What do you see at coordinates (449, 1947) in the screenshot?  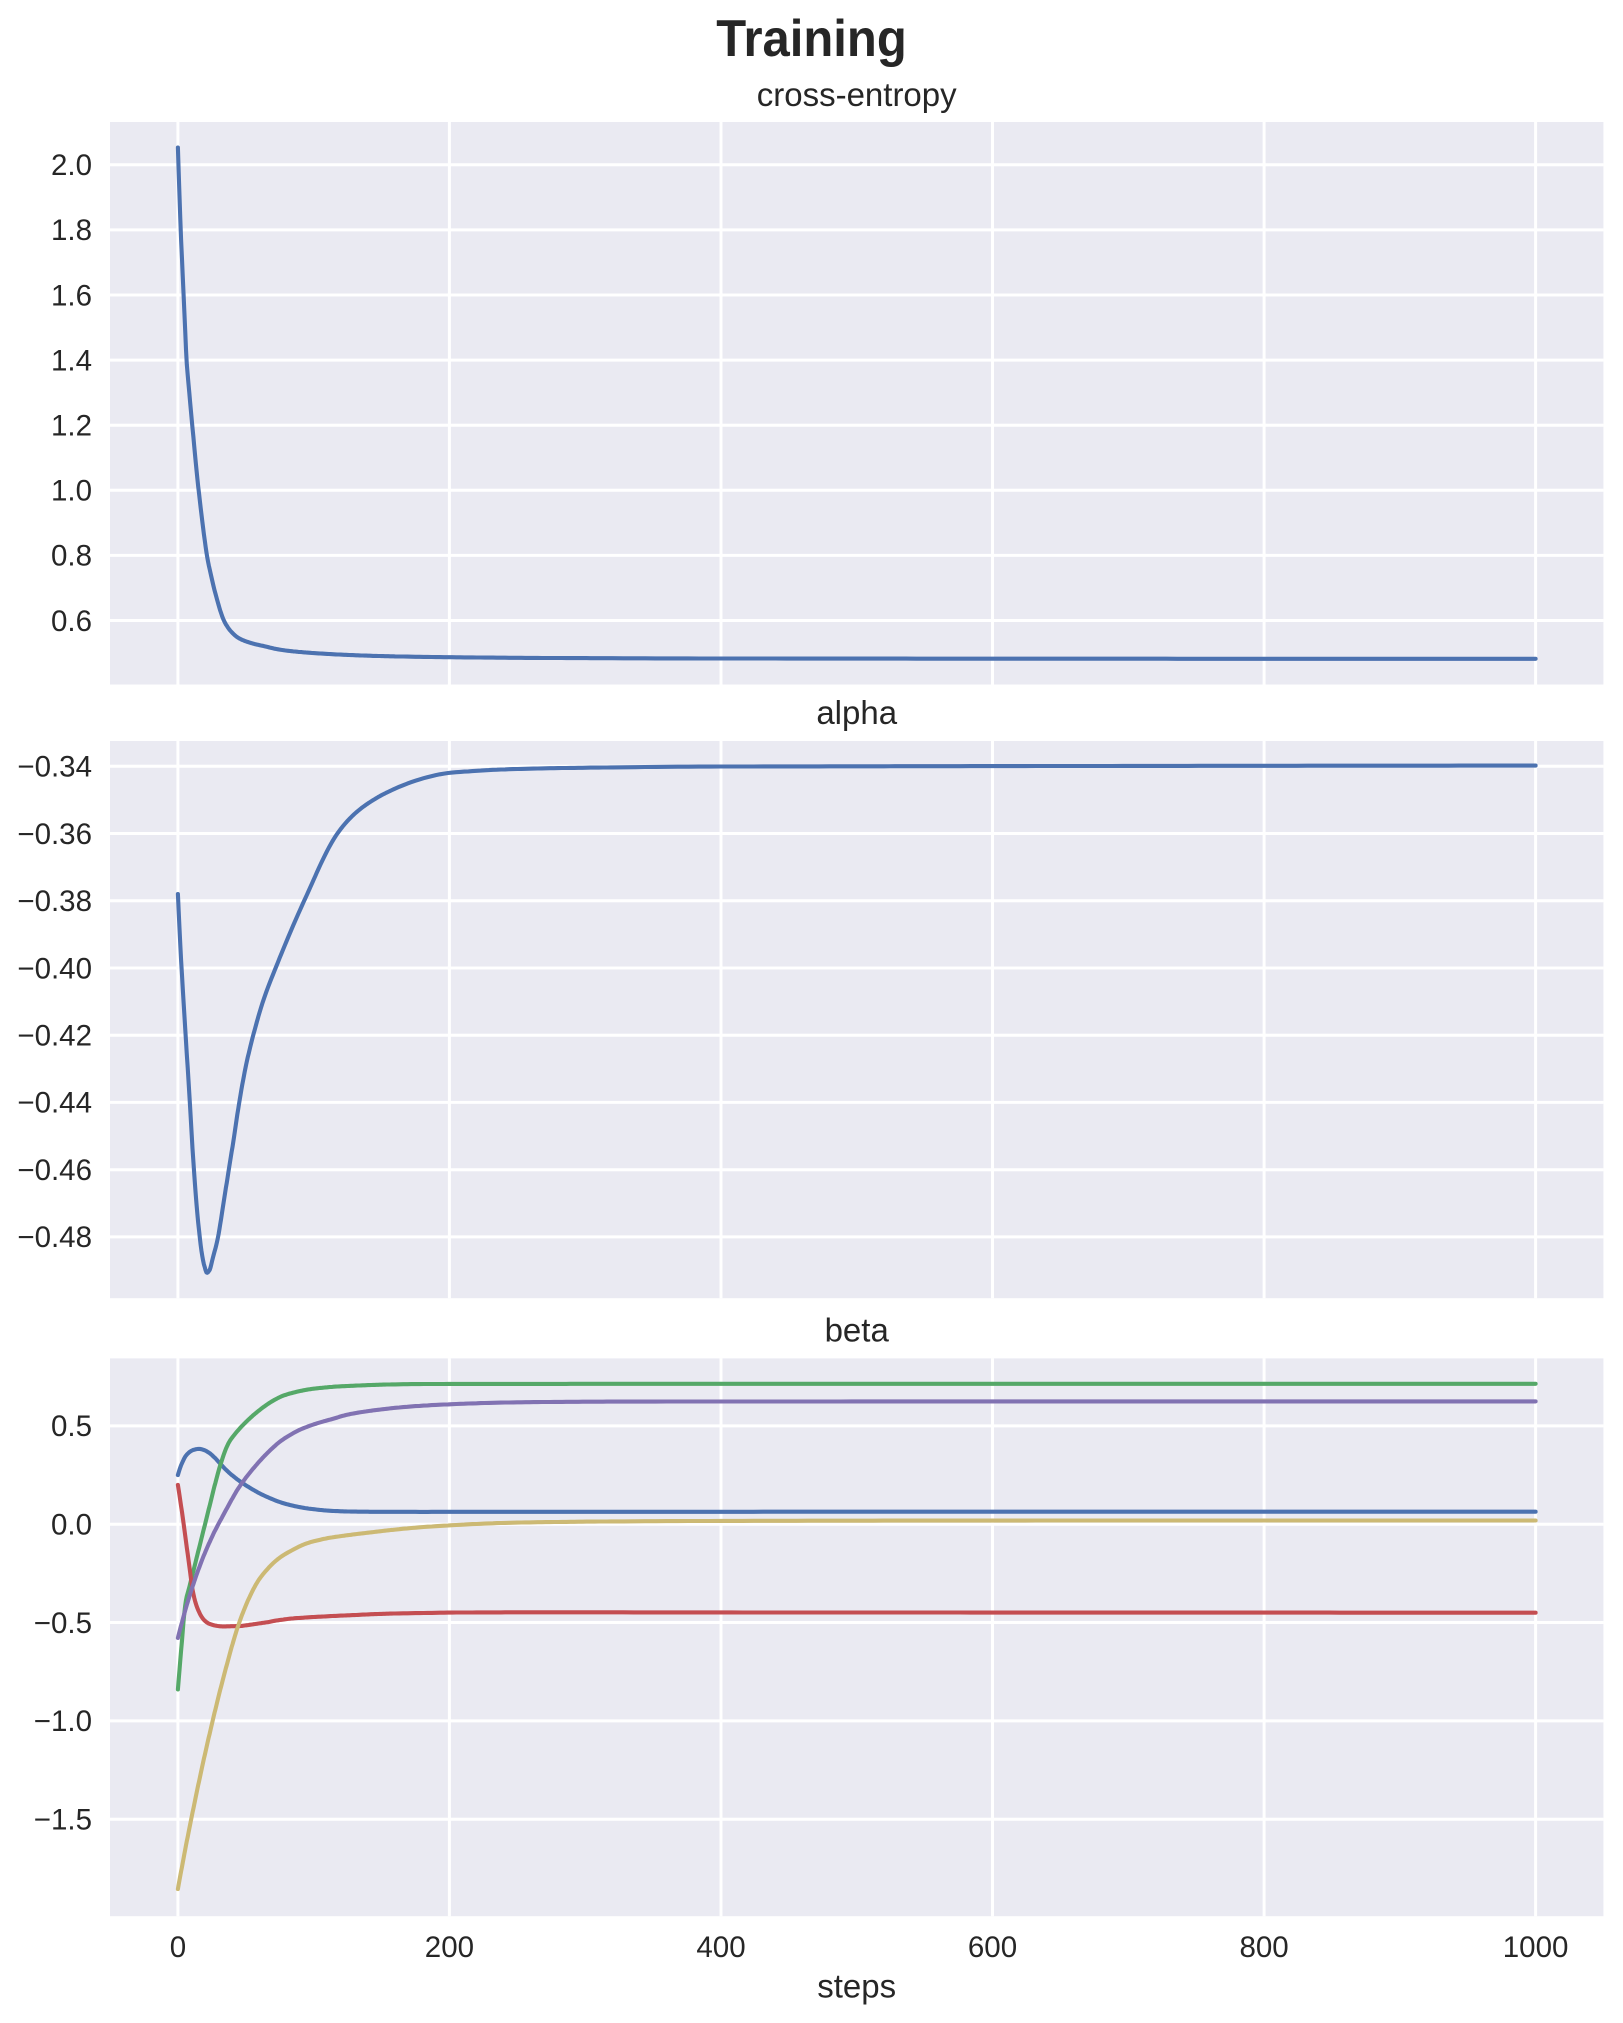 I see `svg-text: 200` at bounding box center [449, 1947].